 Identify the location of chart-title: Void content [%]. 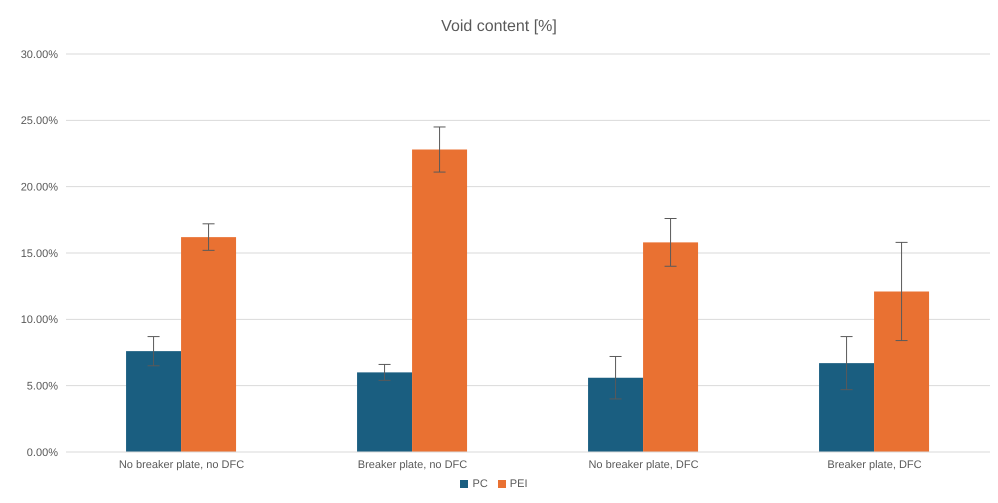
(499, 27).